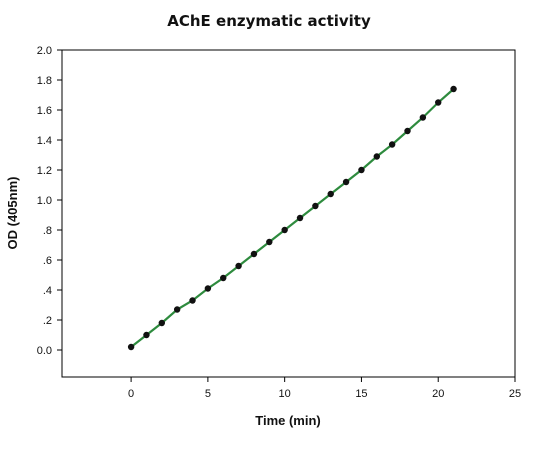  I want to click on y-tick-label: .4, so click(47, 291).